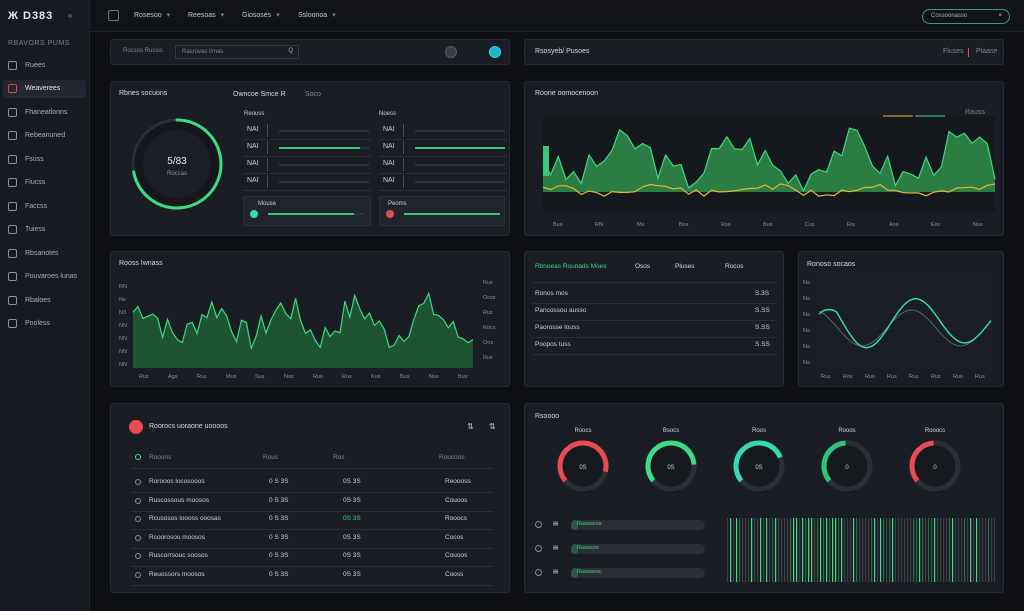 This screenshot has height=611, width=1024. Describe the element at coordinates (655, 330) in the screenshot. I see `summary-row: Paorosse louss S.SS` at that location.